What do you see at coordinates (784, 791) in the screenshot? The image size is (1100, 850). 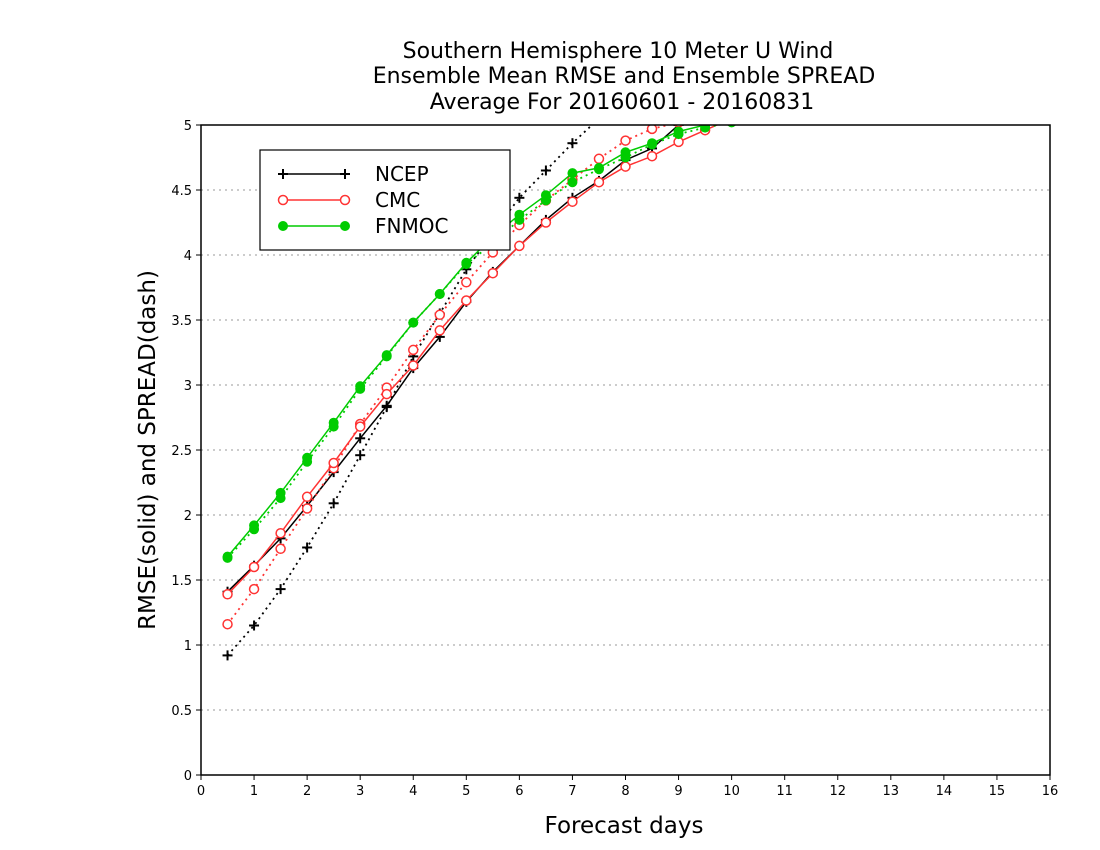 I see `x-tick-label: 11` at bounding box center [784, 791].